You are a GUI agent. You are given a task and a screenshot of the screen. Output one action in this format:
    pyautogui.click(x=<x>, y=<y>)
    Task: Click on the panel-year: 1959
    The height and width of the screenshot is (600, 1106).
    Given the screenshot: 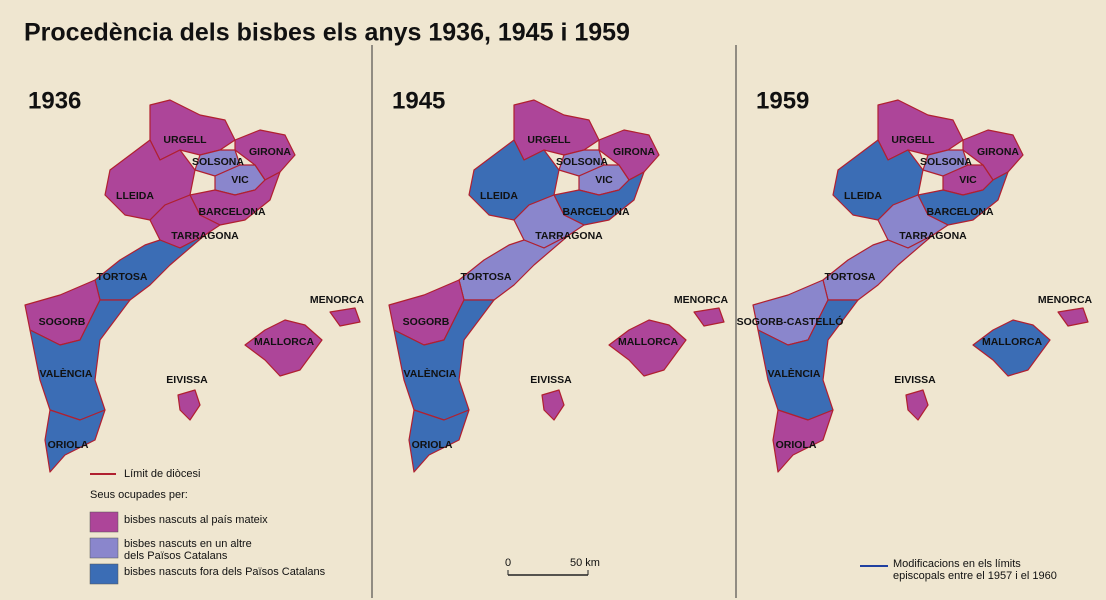 What is the action you would take?
    pyautogui.click(x=782, y=100)
    